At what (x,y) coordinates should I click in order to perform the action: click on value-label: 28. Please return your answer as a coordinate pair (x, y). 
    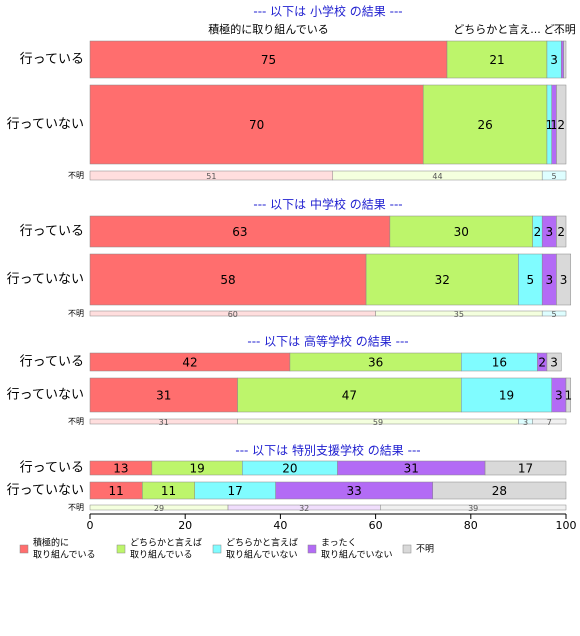
    Looking at the image, I should click on (499, 491).